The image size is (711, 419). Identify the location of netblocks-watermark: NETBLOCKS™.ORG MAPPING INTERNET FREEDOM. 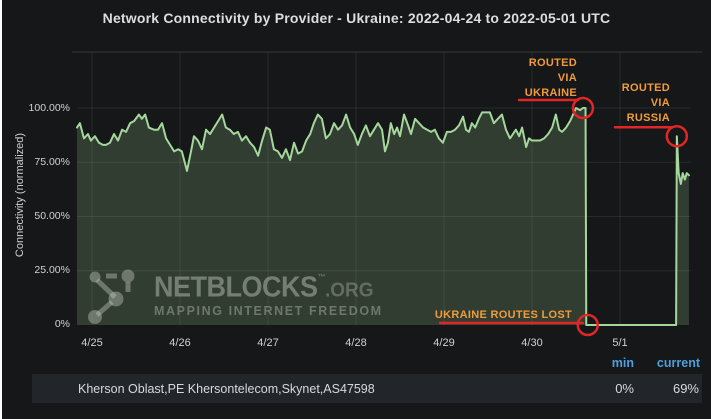
(234, 296).